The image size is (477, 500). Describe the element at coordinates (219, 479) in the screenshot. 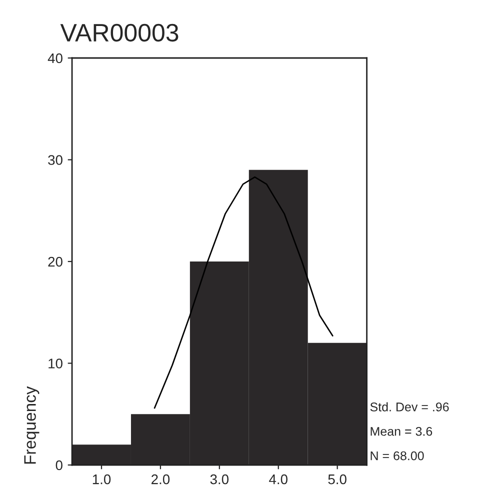

I see `x-tick-label: 3.0` at that location.